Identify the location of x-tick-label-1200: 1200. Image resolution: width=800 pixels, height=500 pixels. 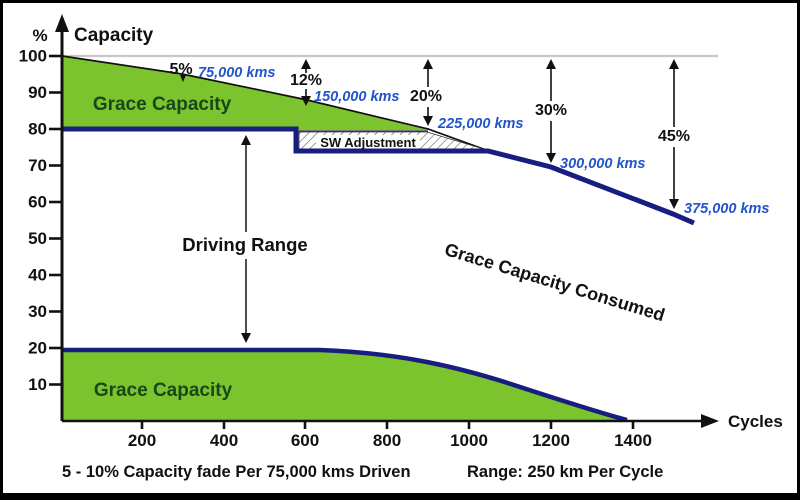
(551, 440).